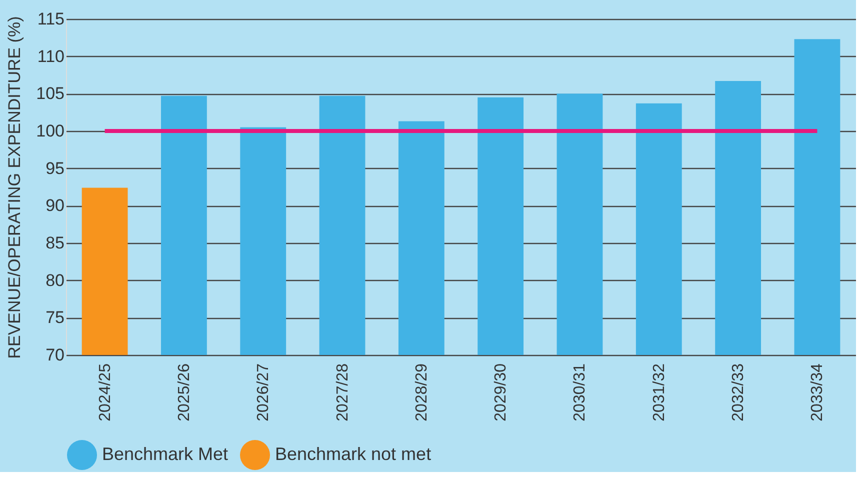 The width and height of the screenshot is (867, 498). What do you see at coordinates (353, 454) in the screenshot?
I see `legend-label: Benchmark not met` at bounding box center [353, 454].